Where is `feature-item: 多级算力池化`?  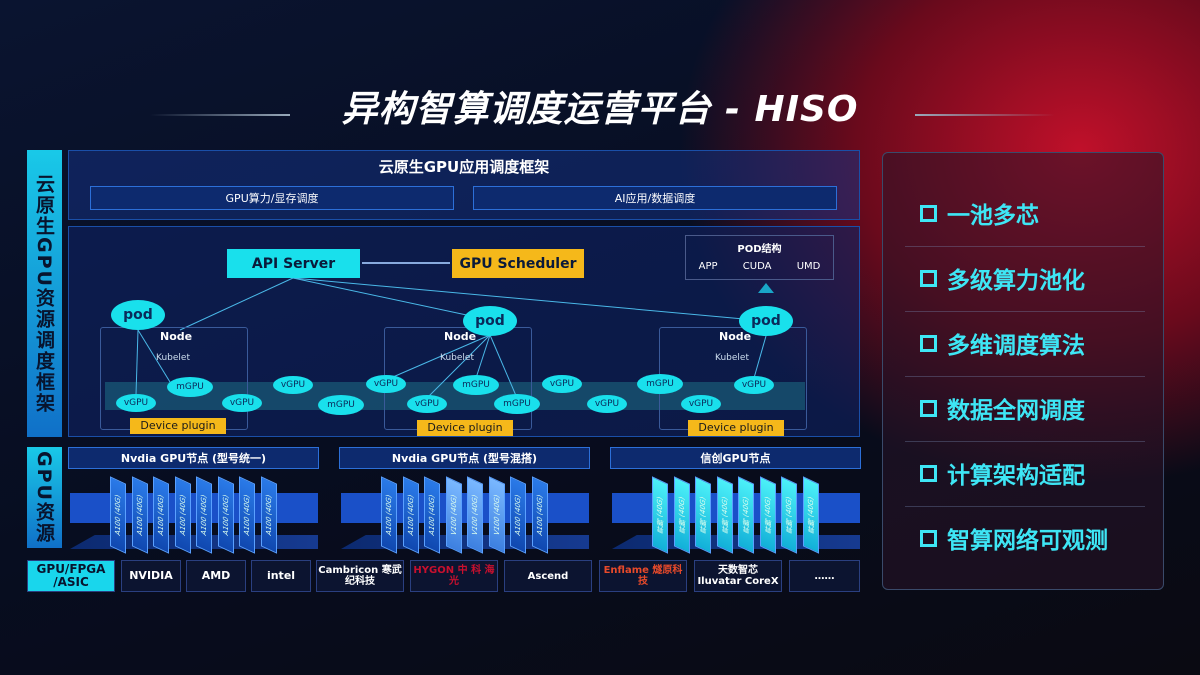
feature-item: 多级算力池化 is located at coordinates (1002, 278).